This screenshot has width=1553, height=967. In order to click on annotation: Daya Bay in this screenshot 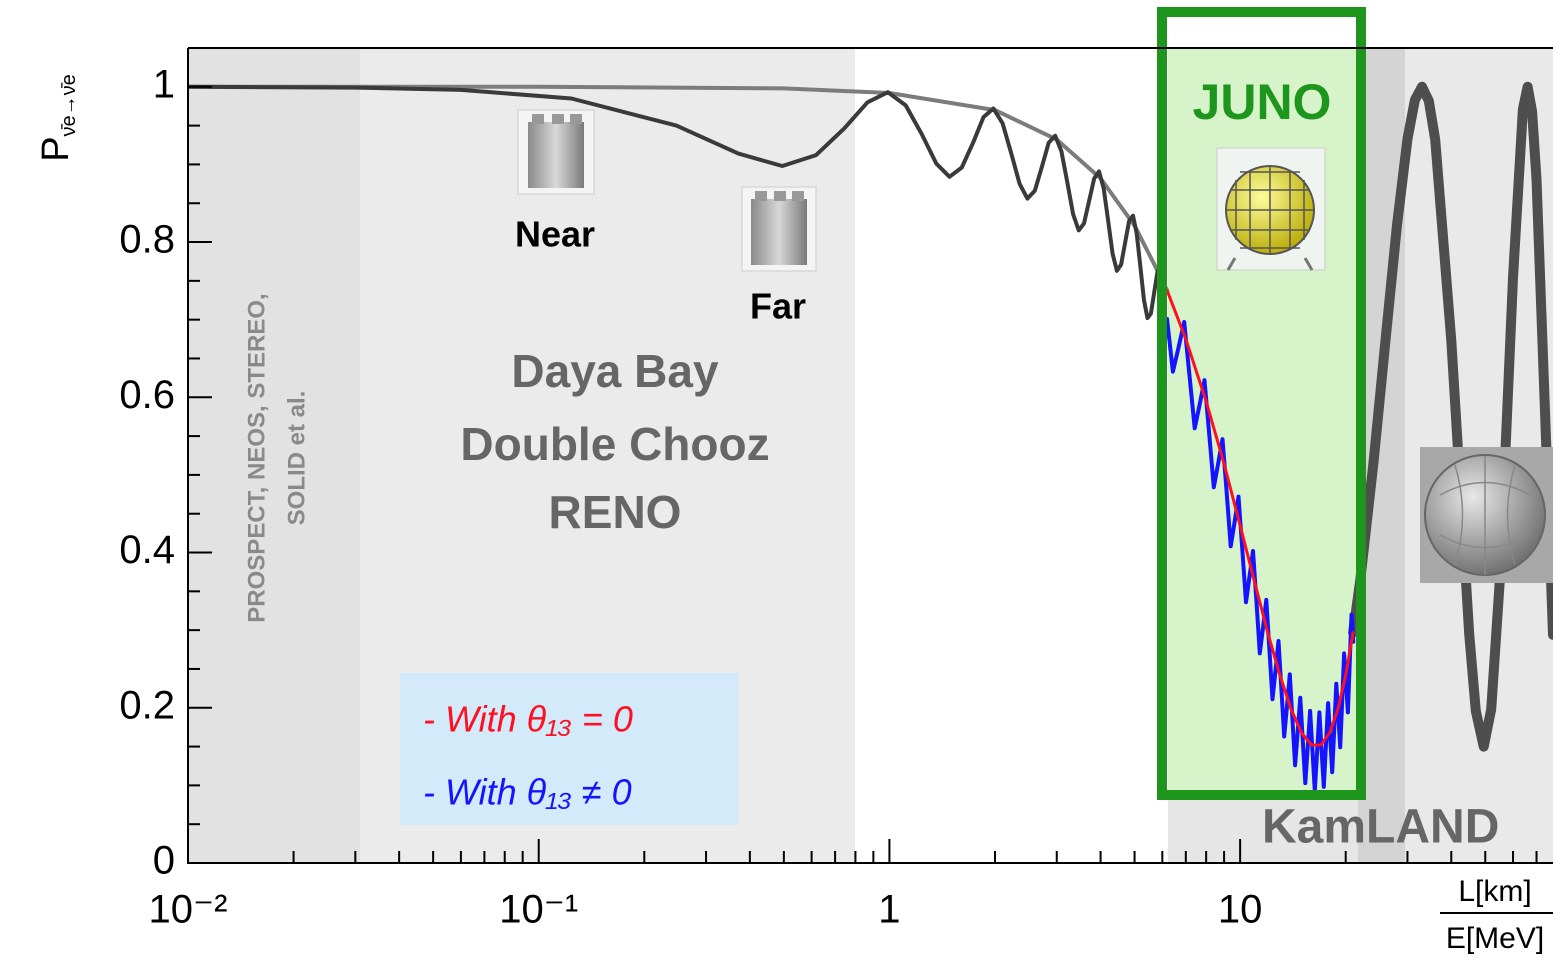, I will do `click(615, 371)`.